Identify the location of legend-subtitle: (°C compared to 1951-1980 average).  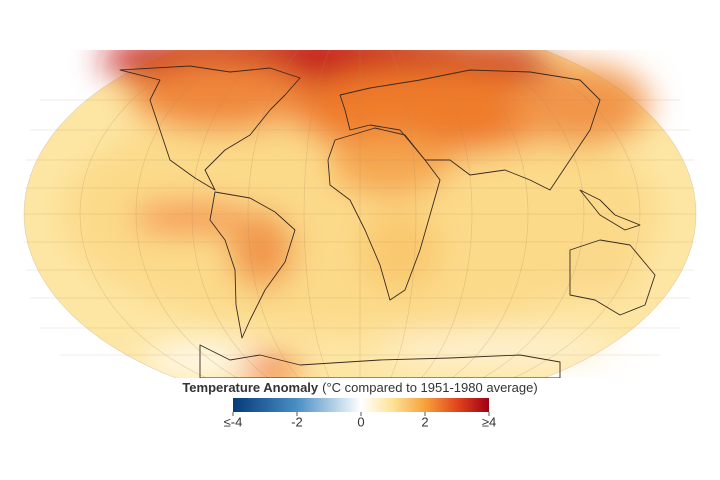
(430, 387).